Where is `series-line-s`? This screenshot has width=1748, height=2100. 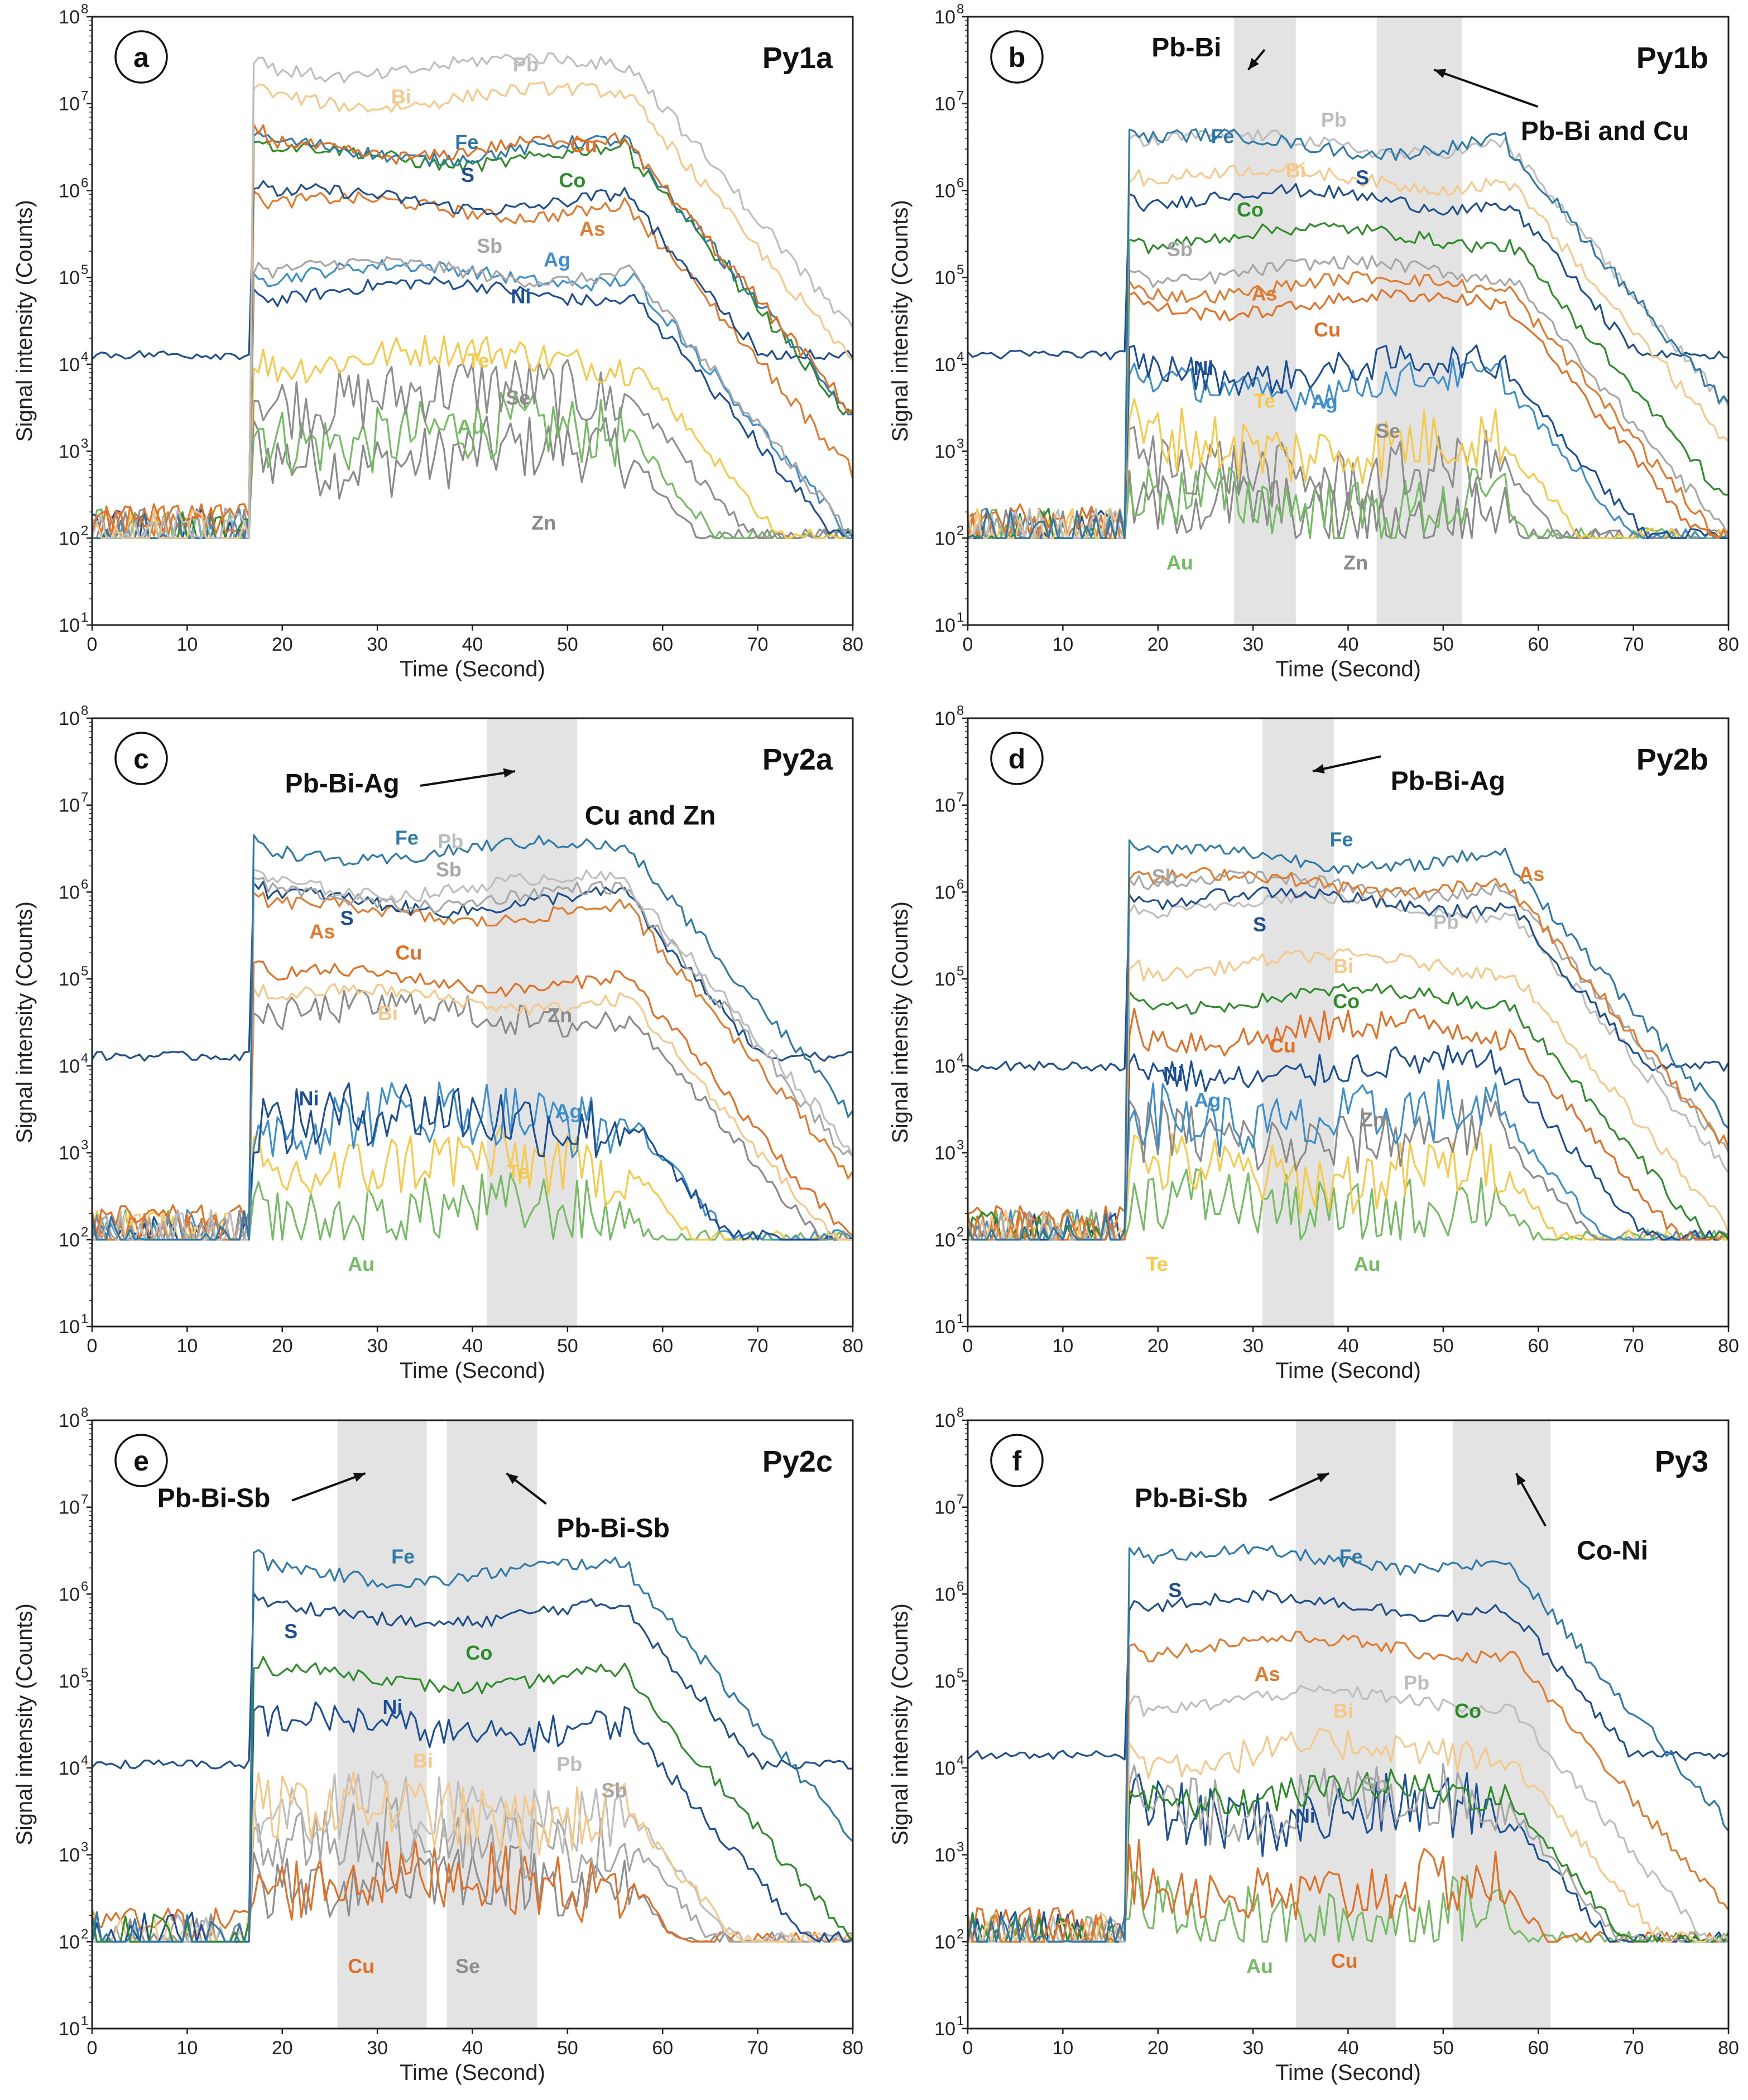 series-line-s is located at coordinates (472, 971).